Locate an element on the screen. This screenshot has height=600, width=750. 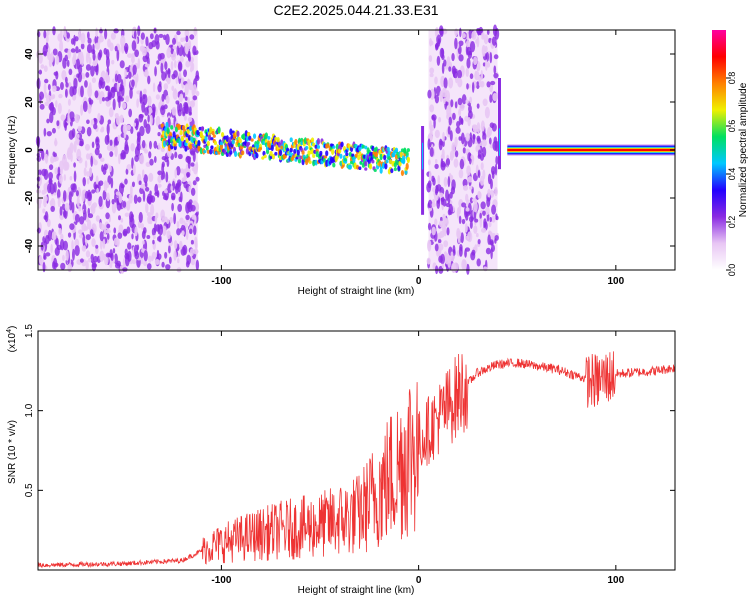
colorbar-label: Normalized spectral amplitude is located at coordinates (743, 149).